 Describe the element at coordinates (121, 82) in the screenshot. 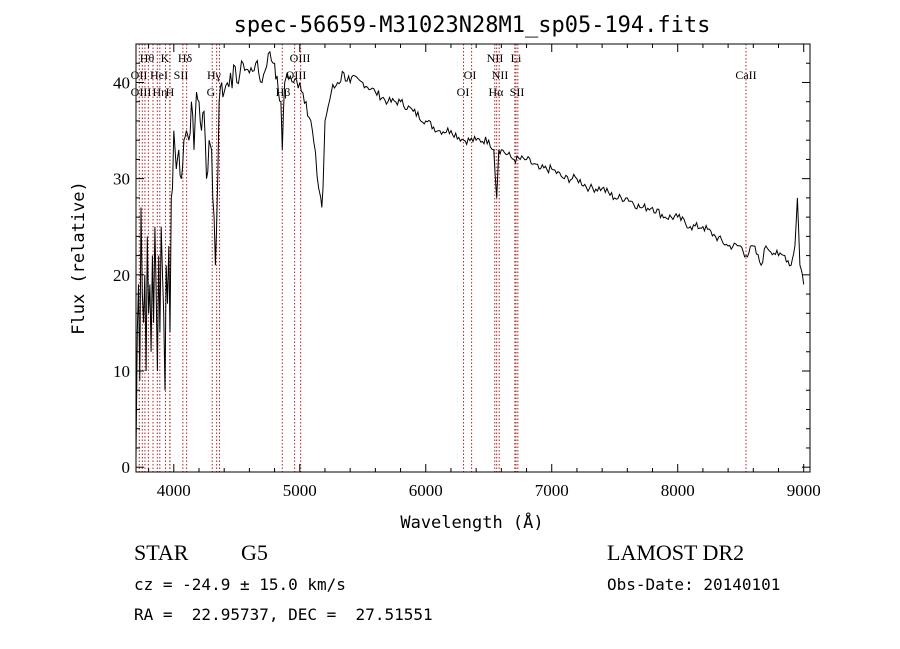

I see `y-tick-label: 40` at that location.